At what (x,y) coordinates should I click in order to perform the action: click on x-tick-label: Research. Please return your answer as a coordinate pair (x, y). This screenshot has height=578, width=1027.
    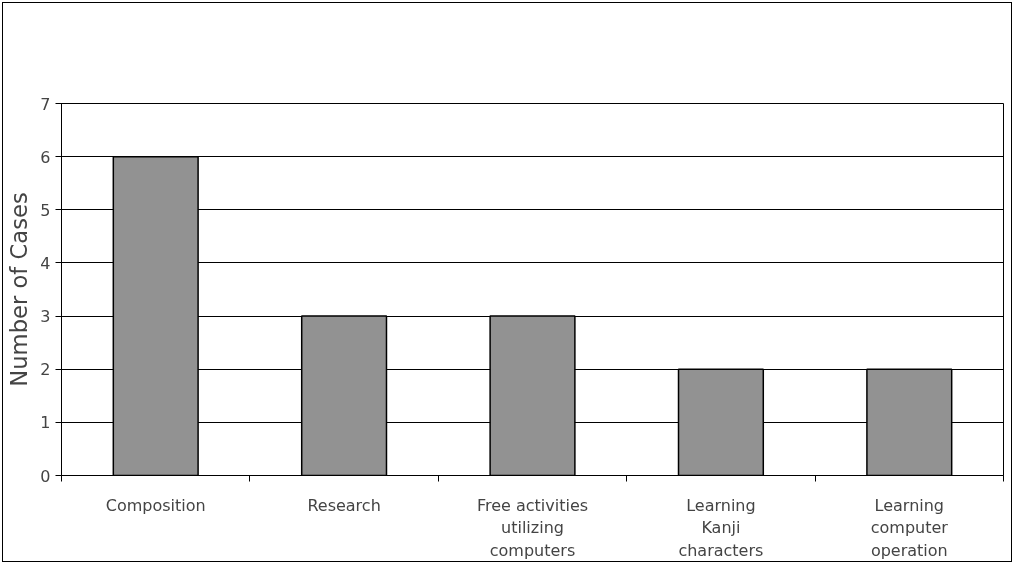
    Looking at the image, I should click on (344, 505).